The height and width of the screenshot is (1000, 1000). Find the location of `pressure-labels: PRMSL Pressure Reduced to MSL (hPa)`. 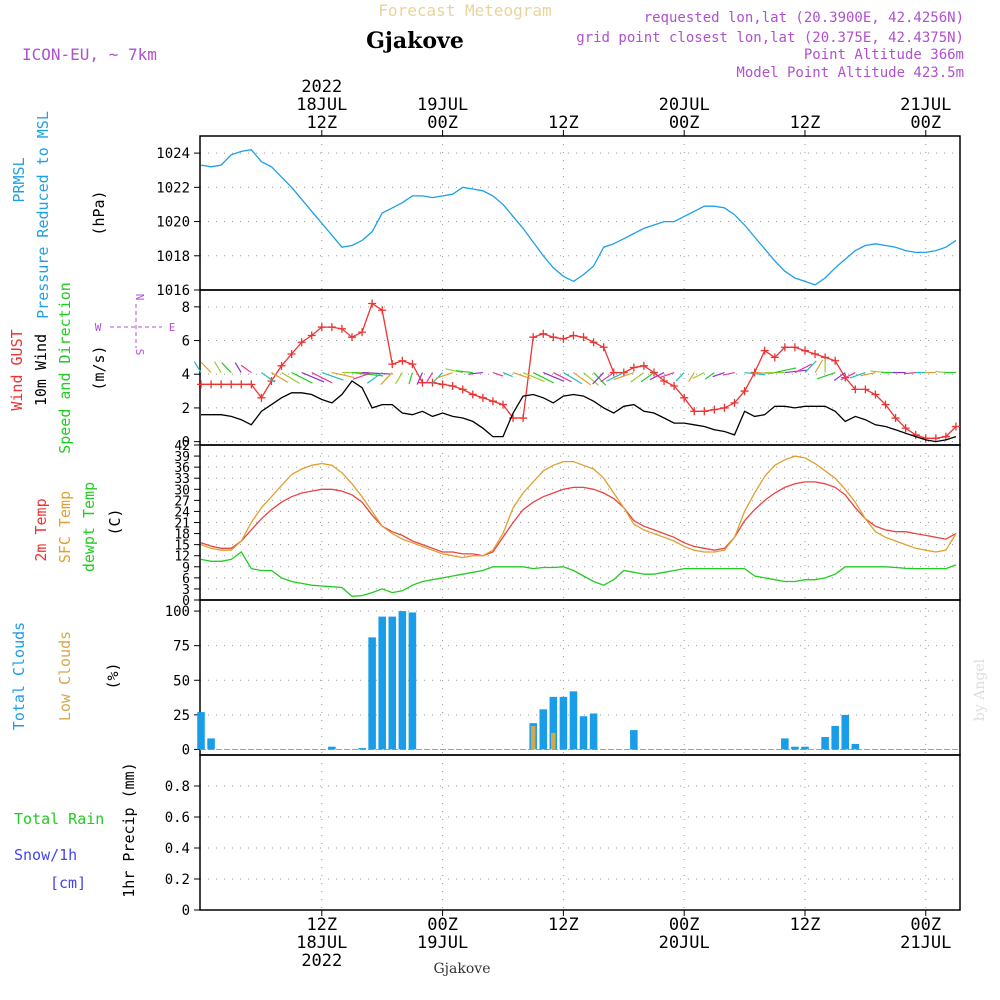

pressure-labels: PRMSL Pressure Reduced to MSL (hPa) is located at coordinates (59, 215).